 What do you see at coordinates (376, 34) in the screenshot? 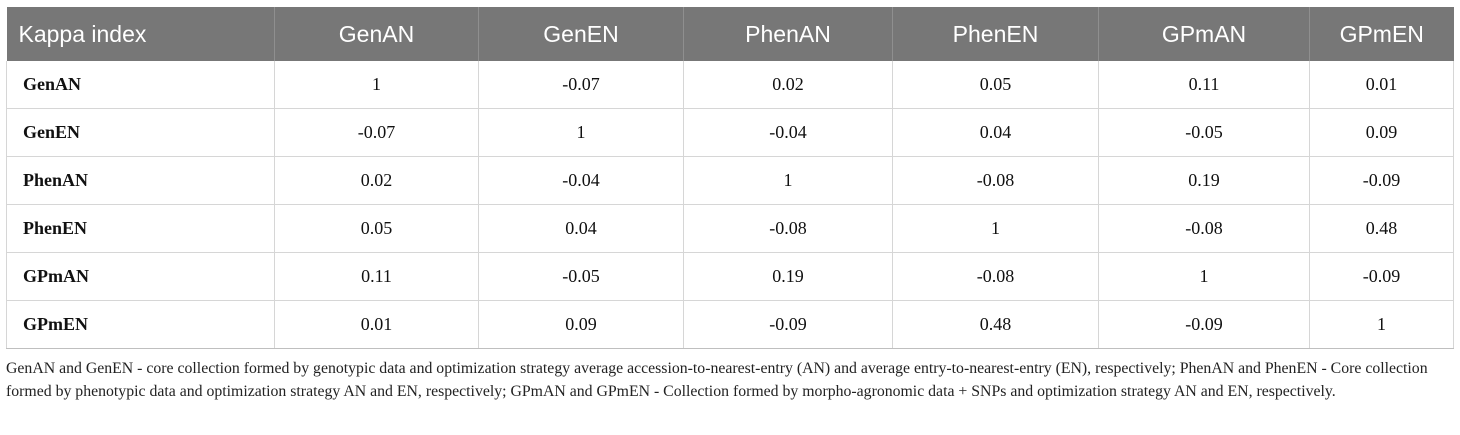
I see `column-header: GenAN` at bounding box center [376, 34].